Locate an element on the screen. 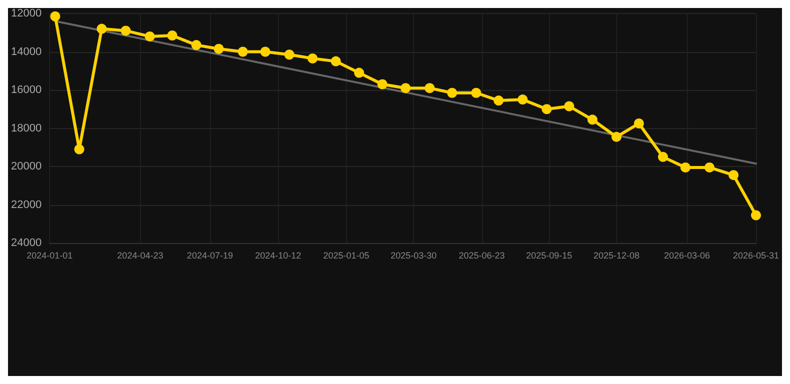 Image resolution: width=790 pixels, height=384 pixels. x-tick-label: 2026-05-31 is located at coordinates (756, 255).